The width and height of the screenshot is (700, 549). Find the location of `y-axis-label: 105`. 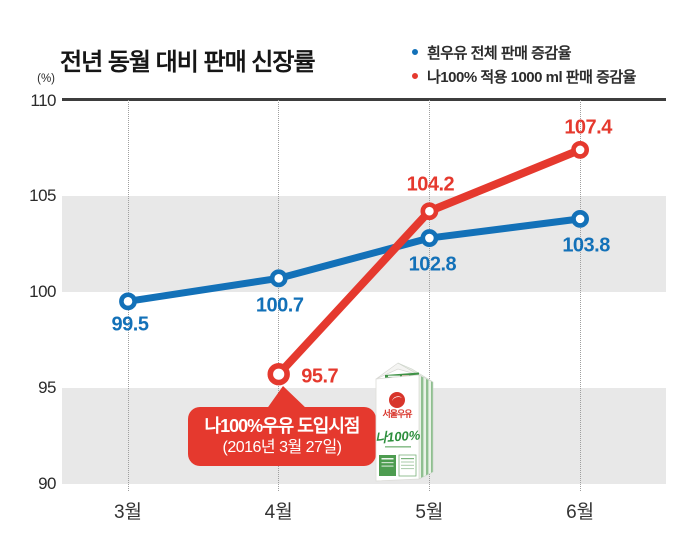

y-axis-label: 105 is located at coordinates (42, 196).